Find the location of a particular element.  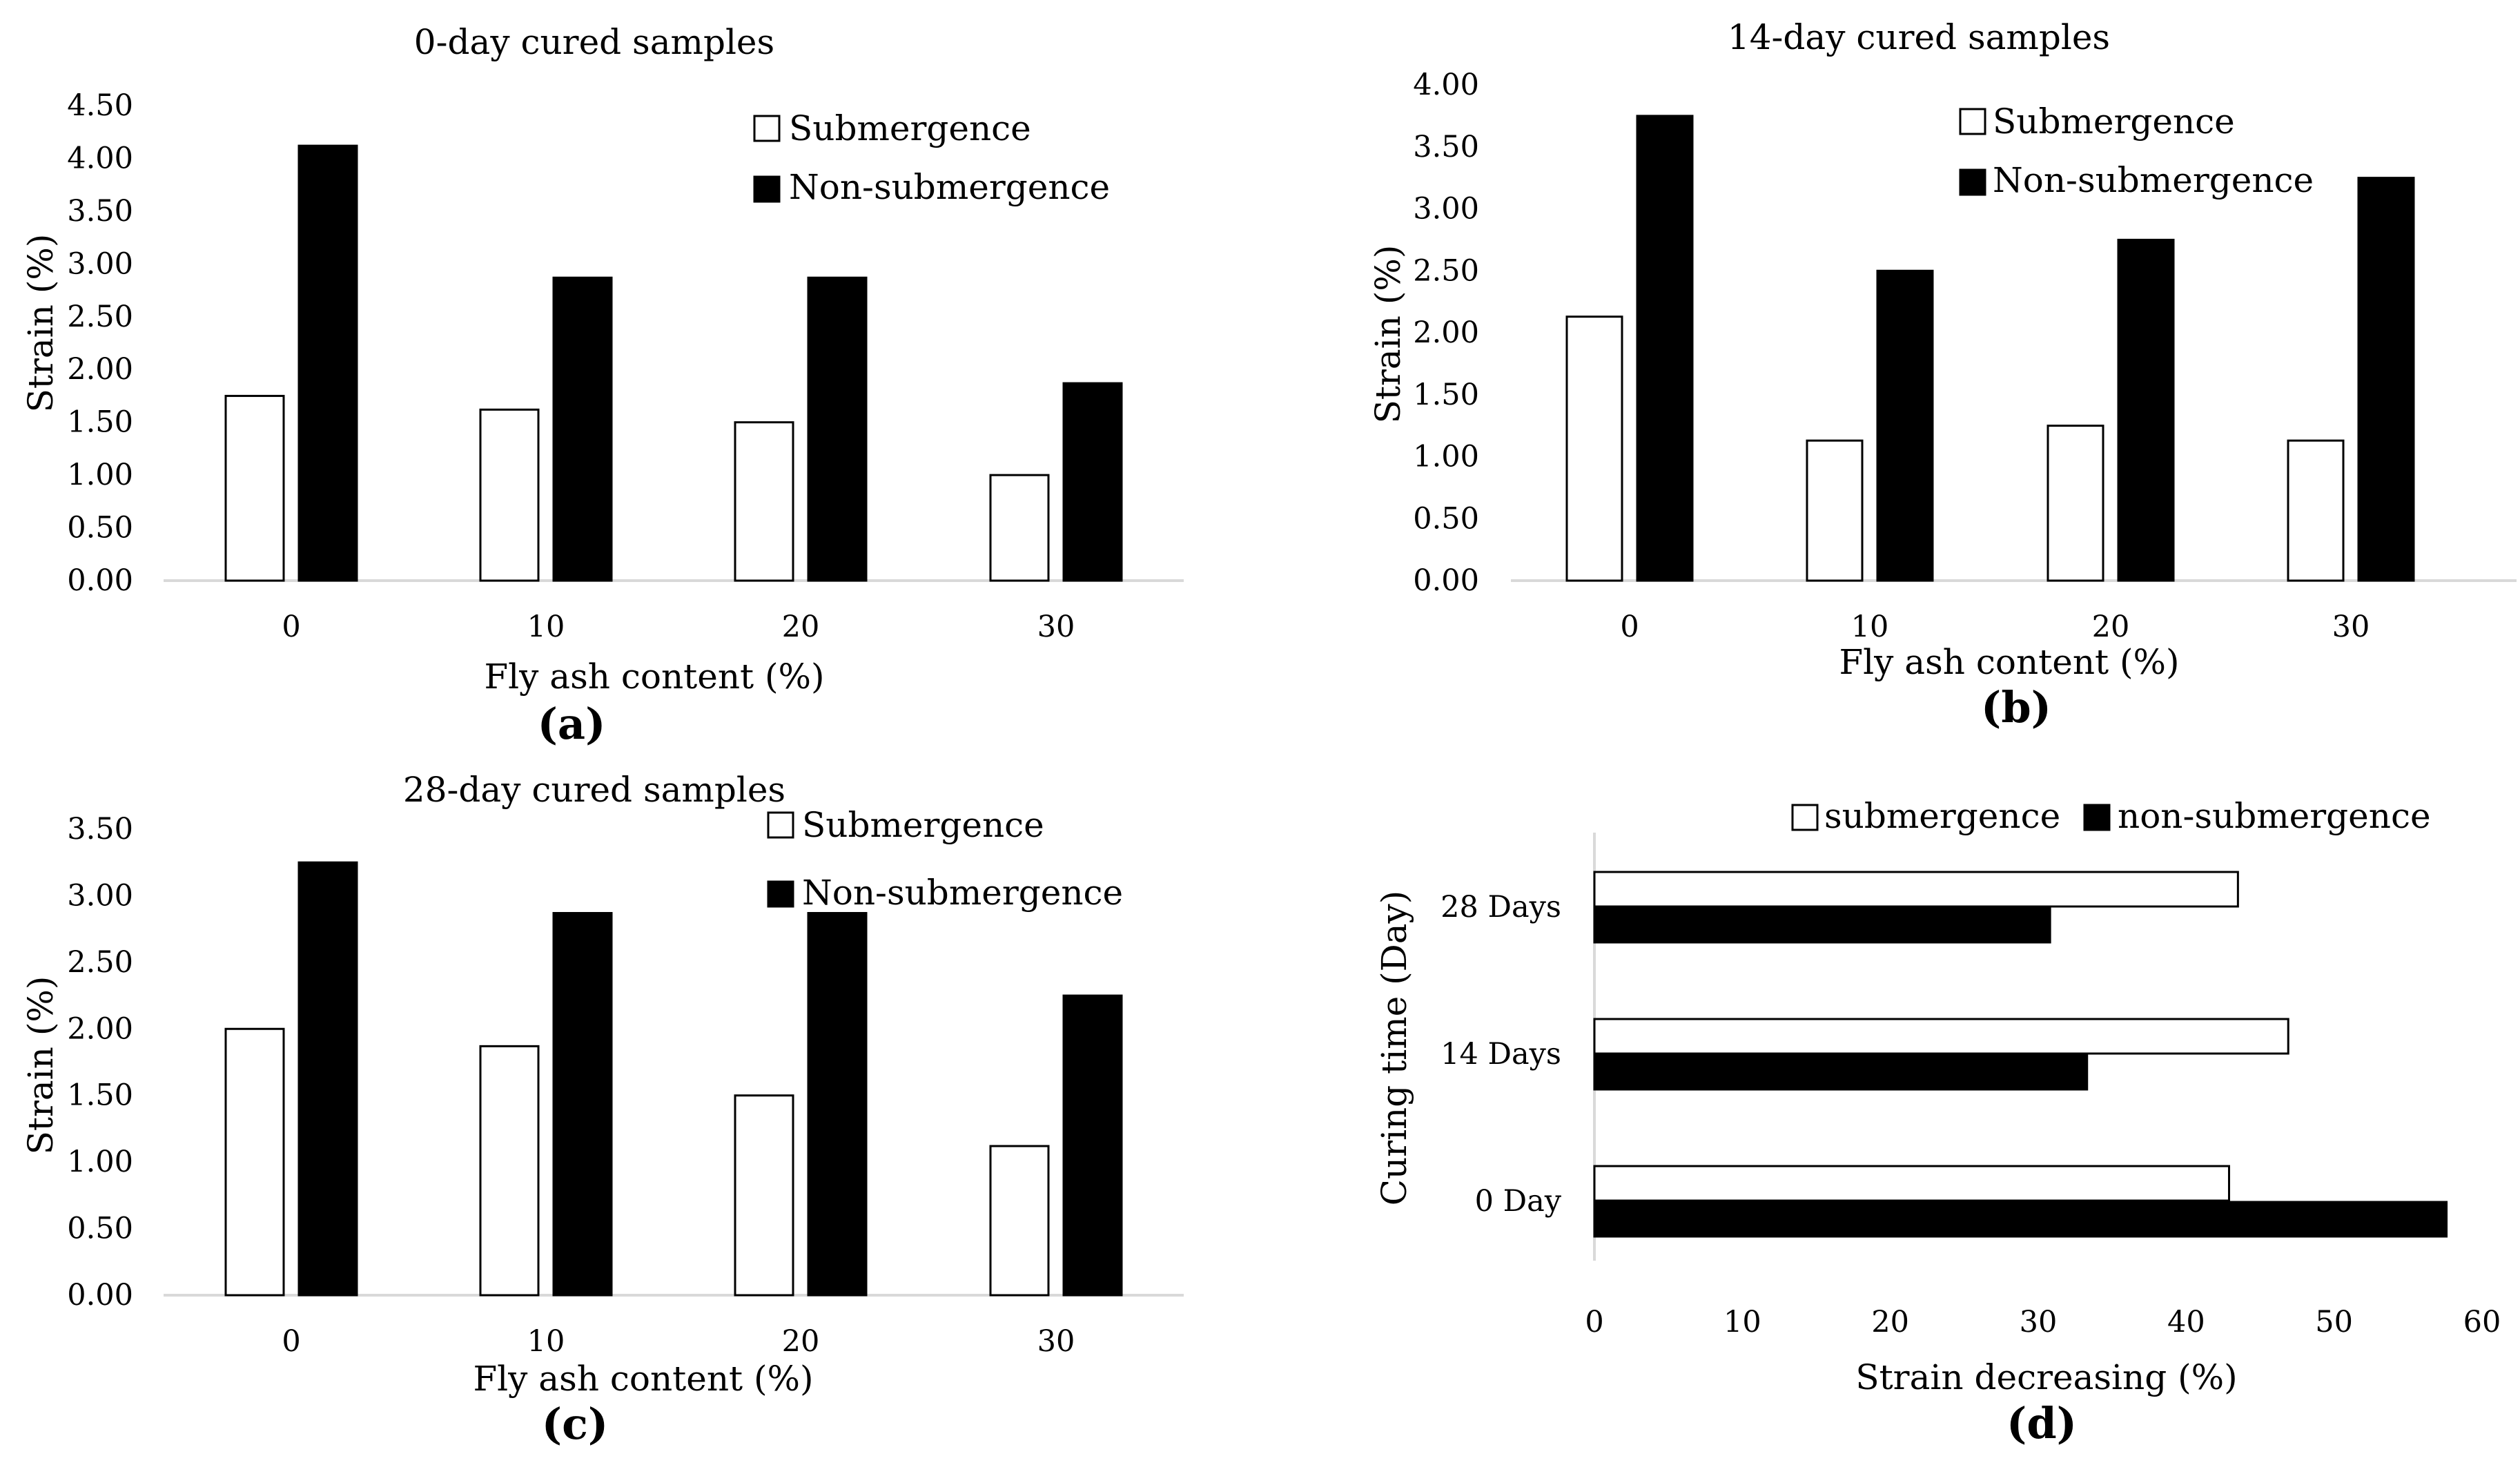

chart-c-ytick: 0.50 is located at coordinates (100, 1229).